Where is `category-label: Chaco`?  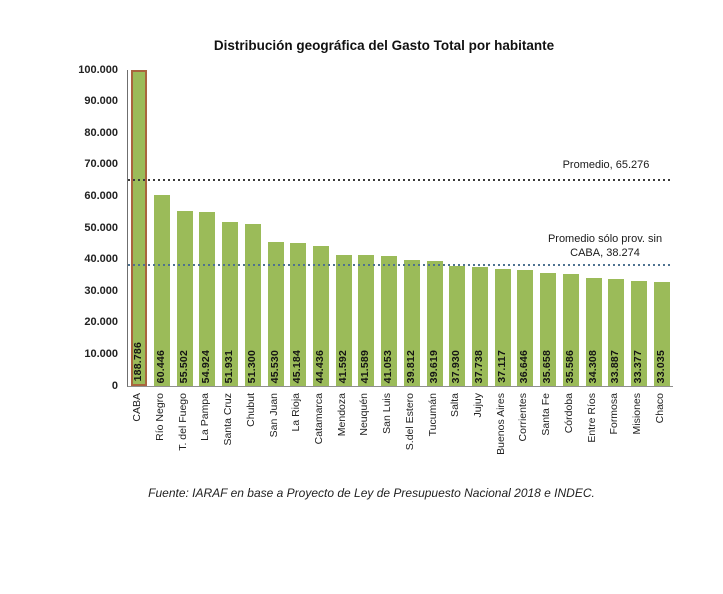
category-label: Chaco is located at coordinates (659, 408).